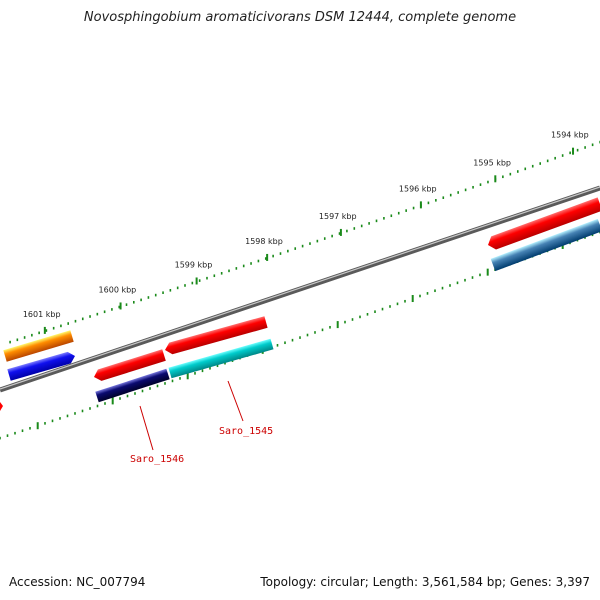 This screenshot has height=600, width=600. What do you see at coordinates (77, 582) in the screenshot?
I see `accession-label: Accession: NC_007794` at bounding box center [77, 582].